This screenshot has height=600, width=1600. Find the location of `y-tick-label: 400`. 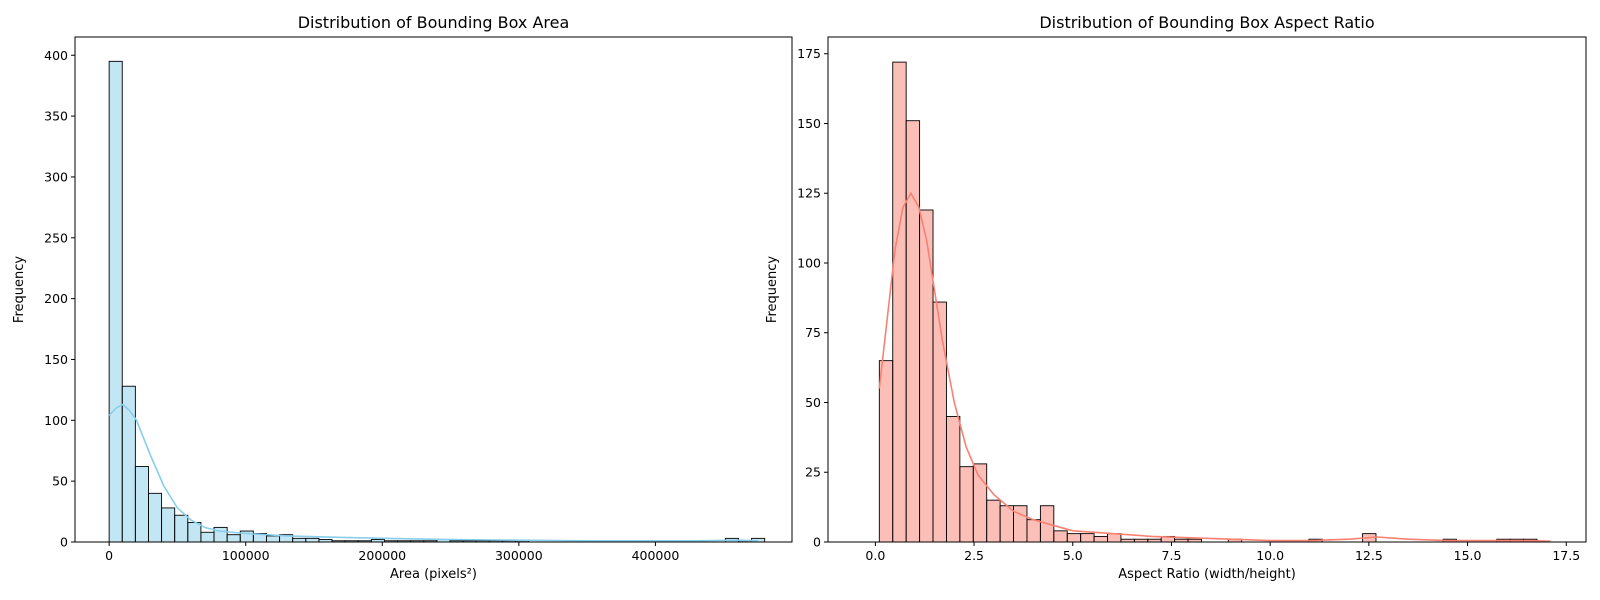

y-tick-label: 400 is located at coordinates (56, 55).